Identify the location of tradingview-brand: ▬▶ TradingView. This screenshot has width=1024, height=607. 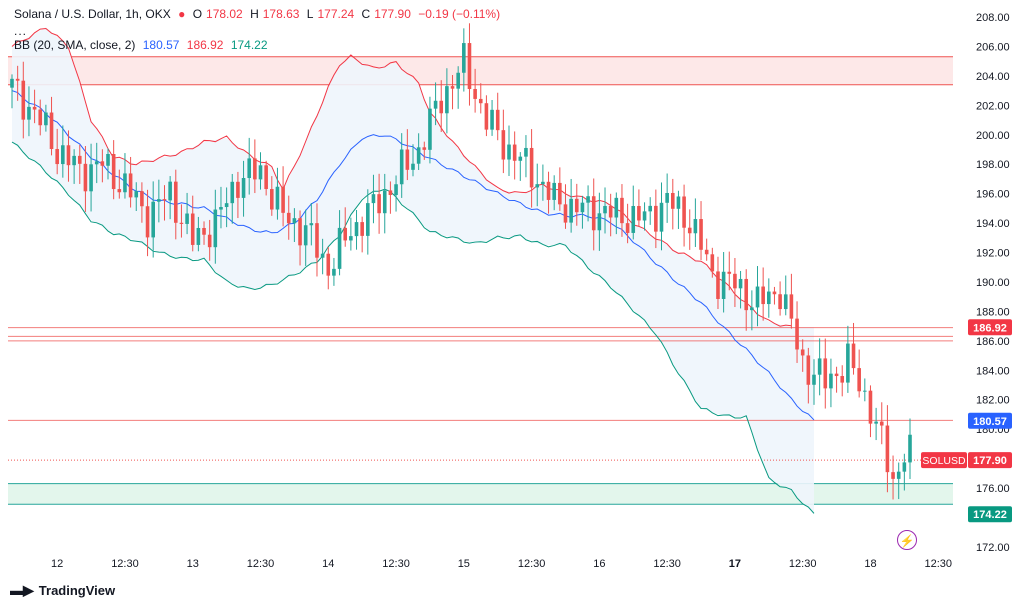
(62, 590).